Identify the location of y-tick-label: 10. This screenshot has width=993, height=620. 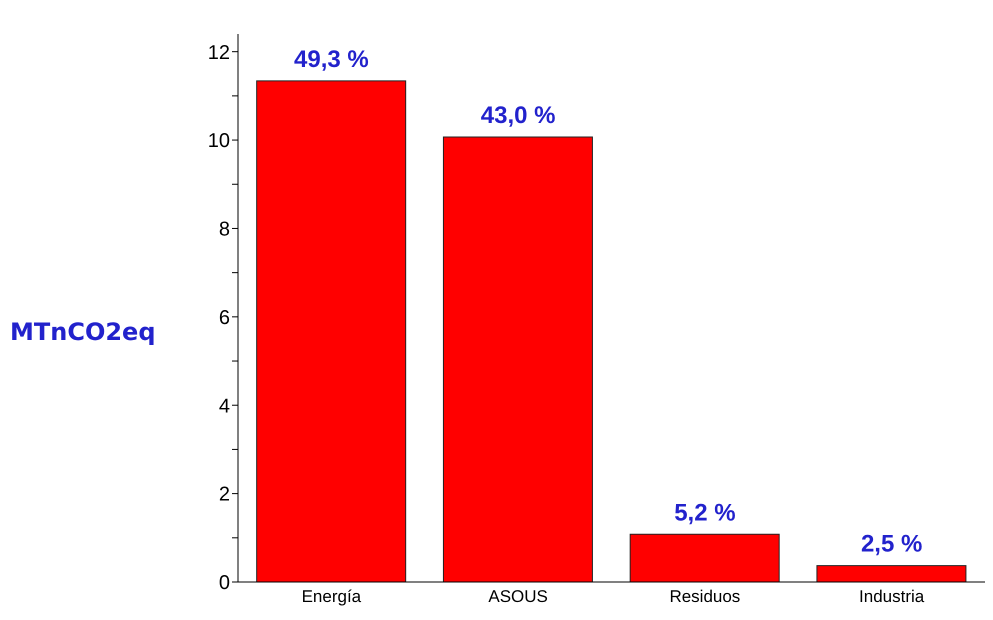
(219, 141).